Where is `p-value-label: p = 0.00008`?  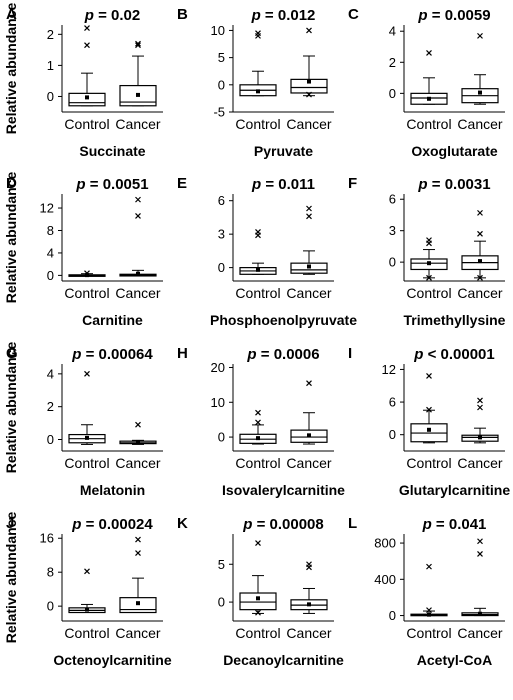
p-value-label: p = 0.00008 is located at coordinates (283, 524).